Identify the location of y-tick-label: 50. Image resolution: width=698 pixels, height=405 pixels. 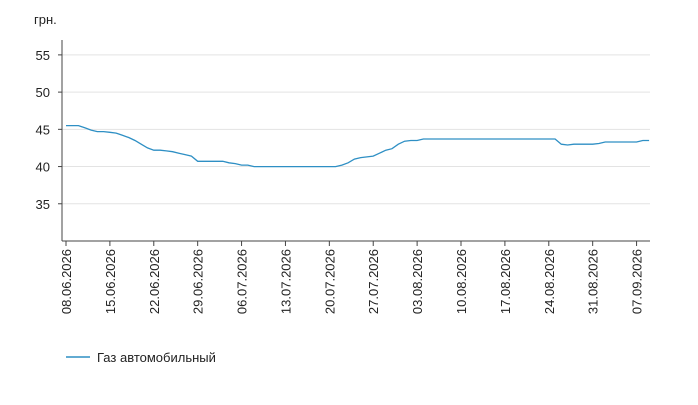
(43, 92).